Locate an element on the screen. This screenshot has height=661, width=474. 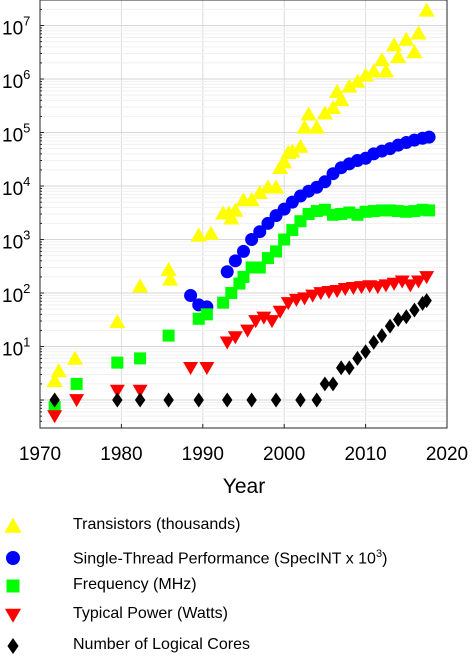
y-tick-label-exponent: 3 is located at coordinates (26, 235).